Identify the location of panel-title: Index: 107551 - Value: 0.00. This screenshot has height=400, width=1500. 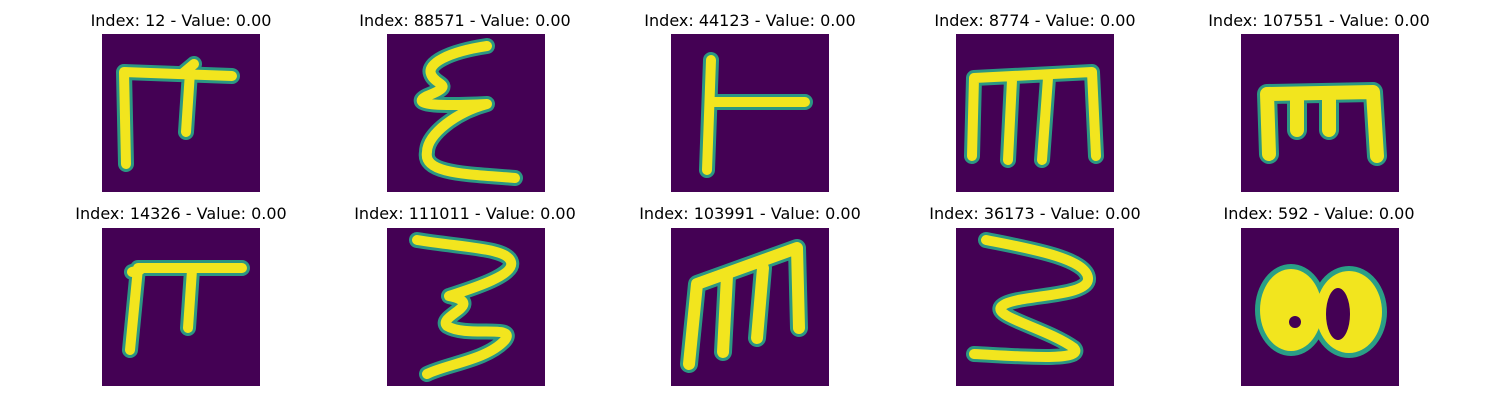
(1319, 20).